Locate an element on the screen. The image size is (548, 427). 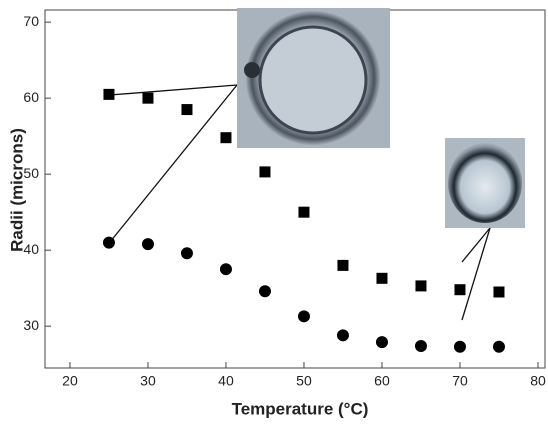
x-tick-label: 70 is located at coordinates (460, 381).